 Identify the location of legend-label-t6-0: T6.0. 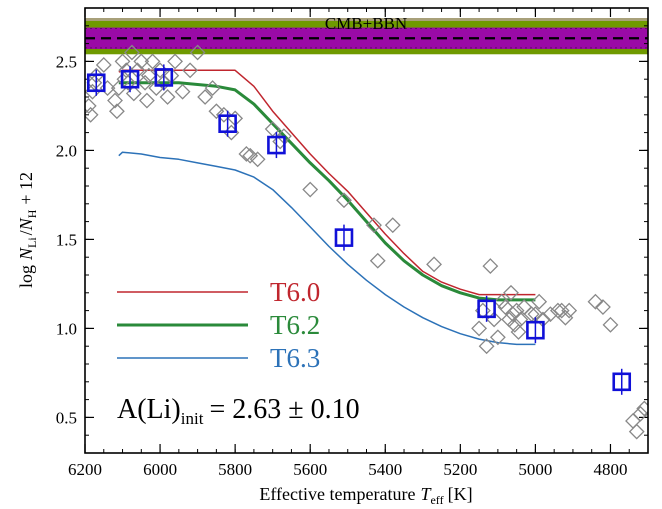
(295, 292).